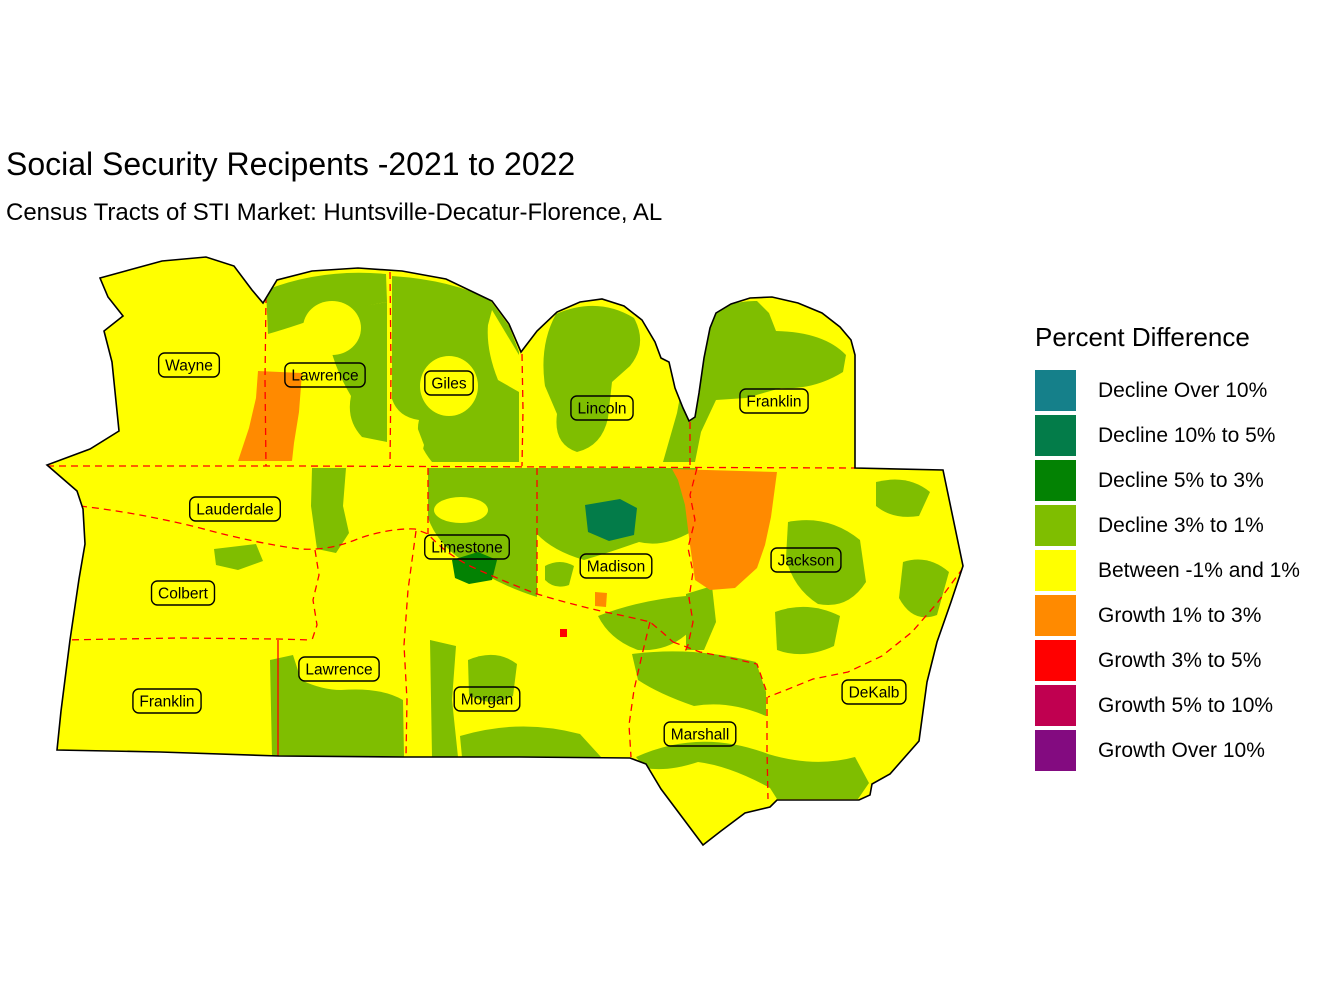  Describe the element at coordinates (1187, 435) in the screenshot. I see `legend-item-label: Decline 10% to 5%` at that location.